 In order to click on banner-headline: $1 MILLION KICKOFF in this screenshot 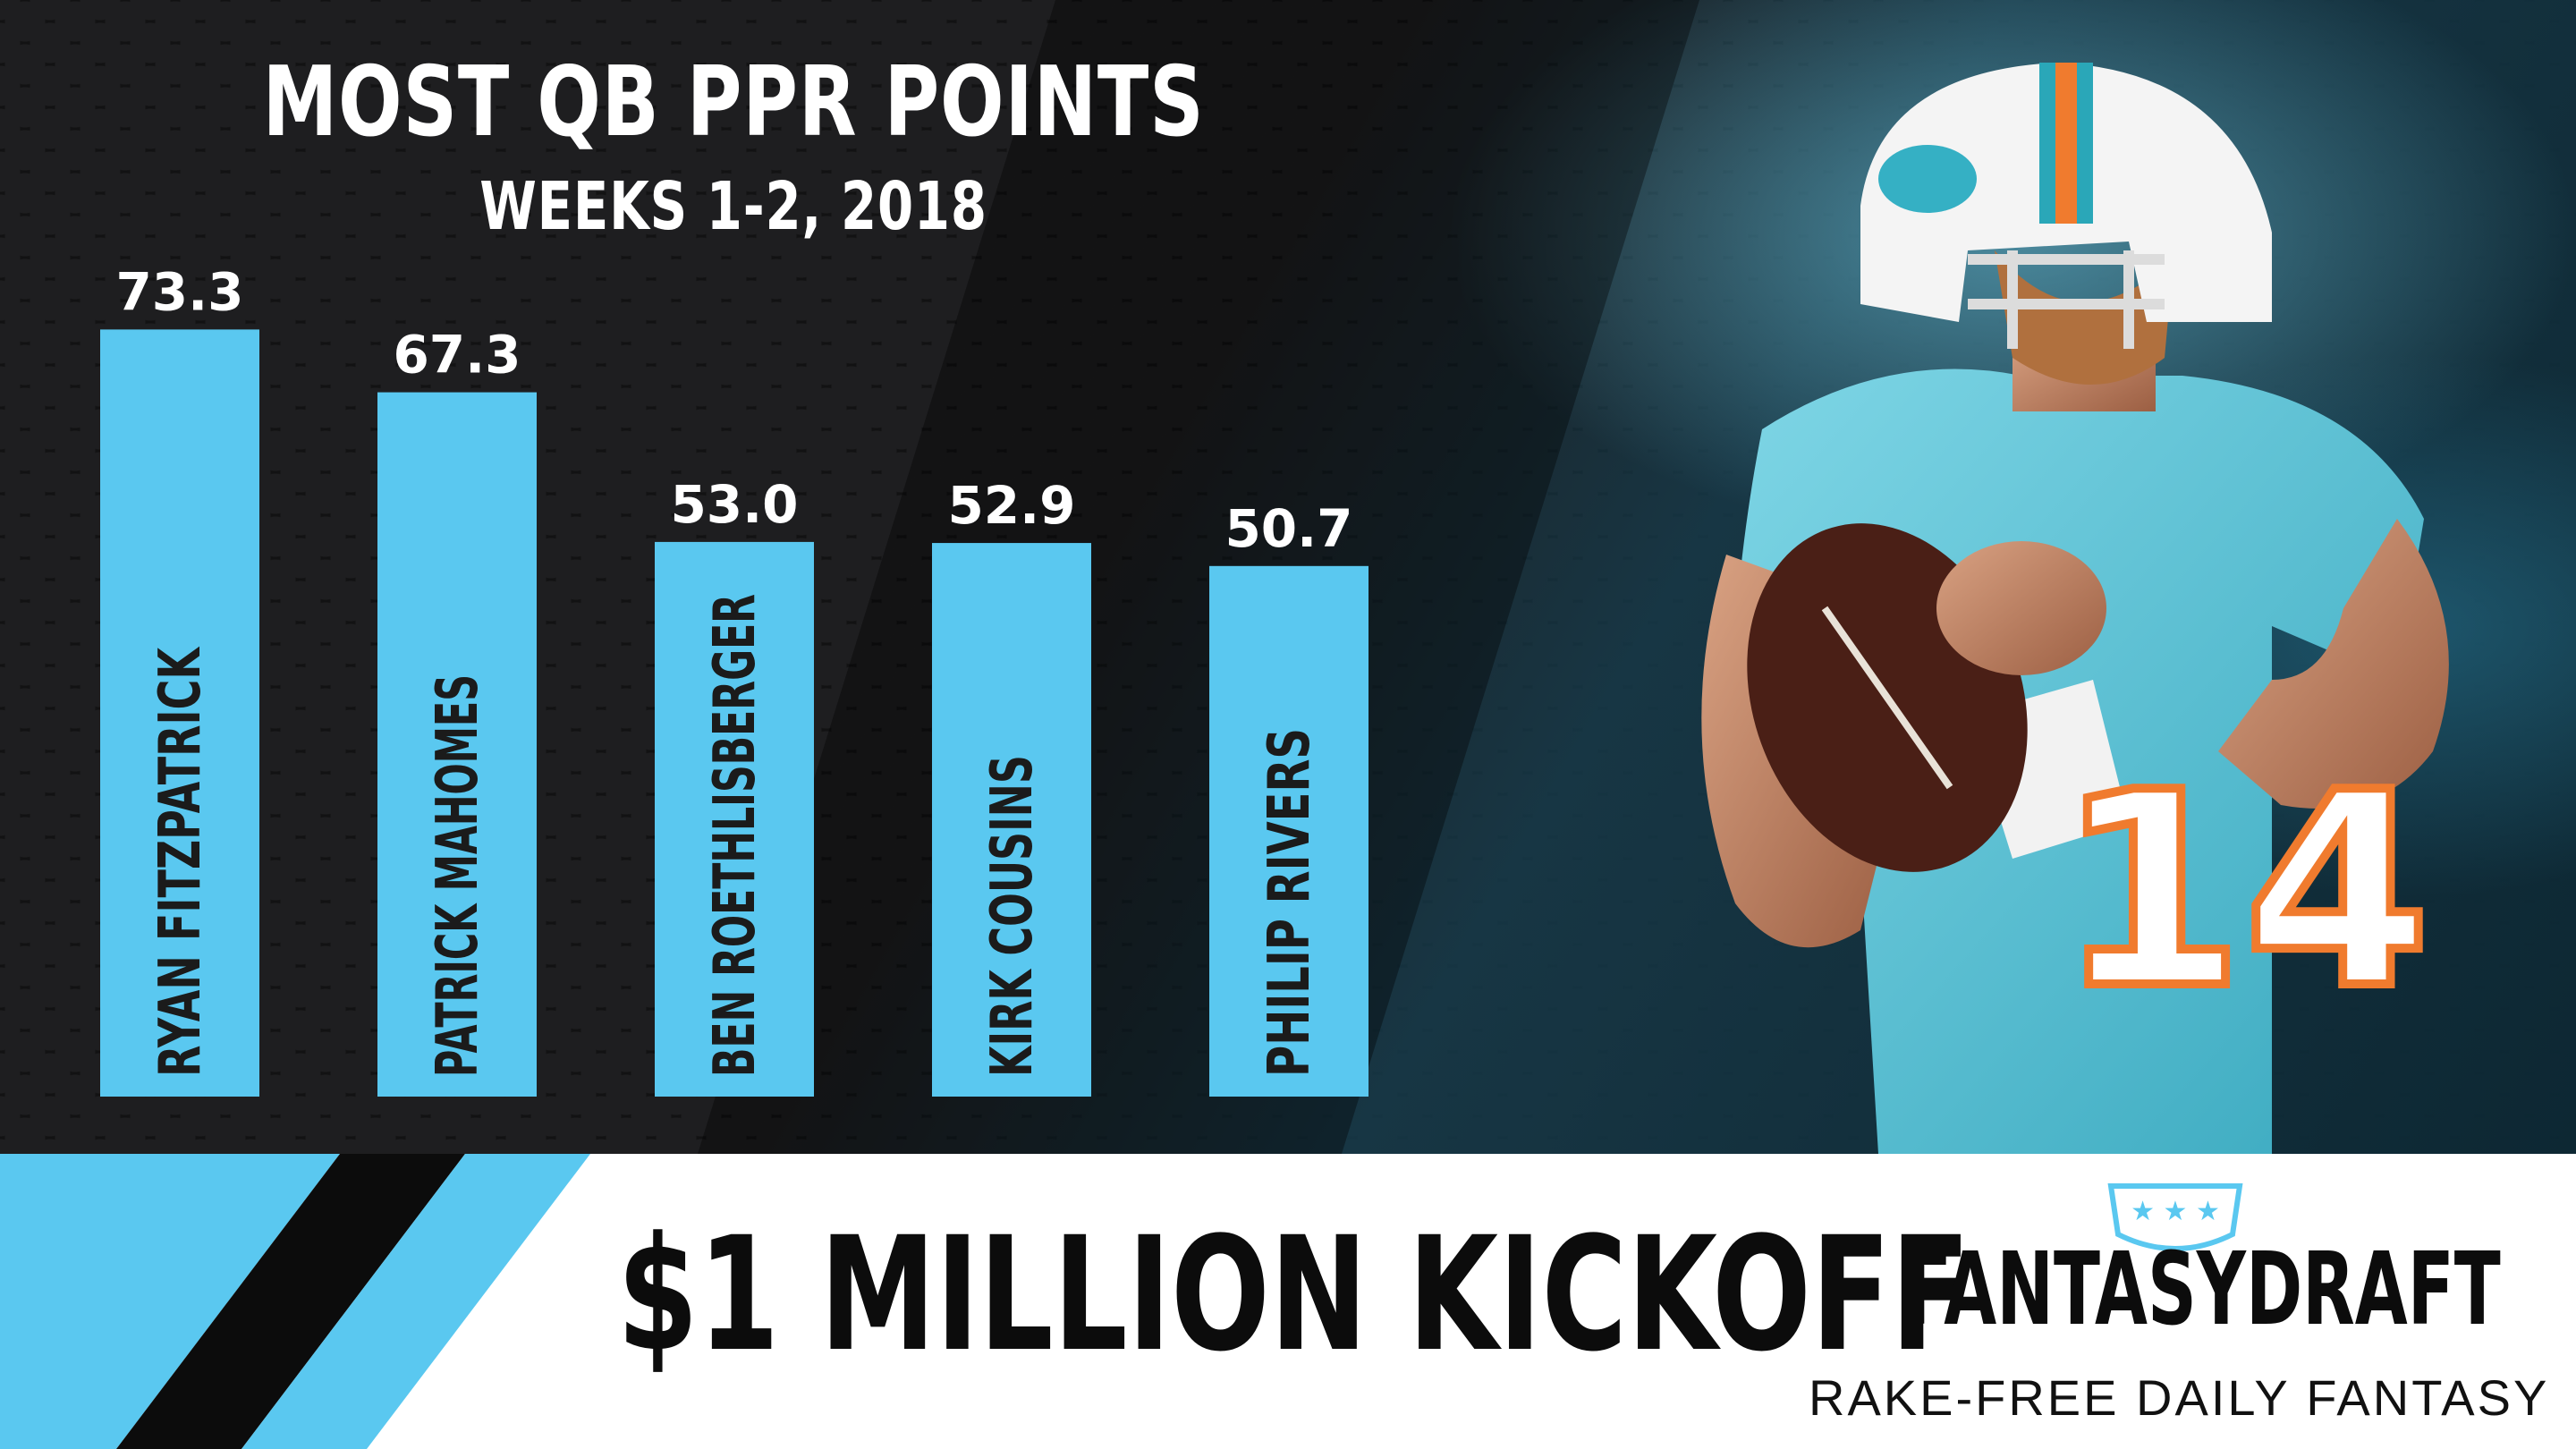, I will do `click(1293, 1294)`.